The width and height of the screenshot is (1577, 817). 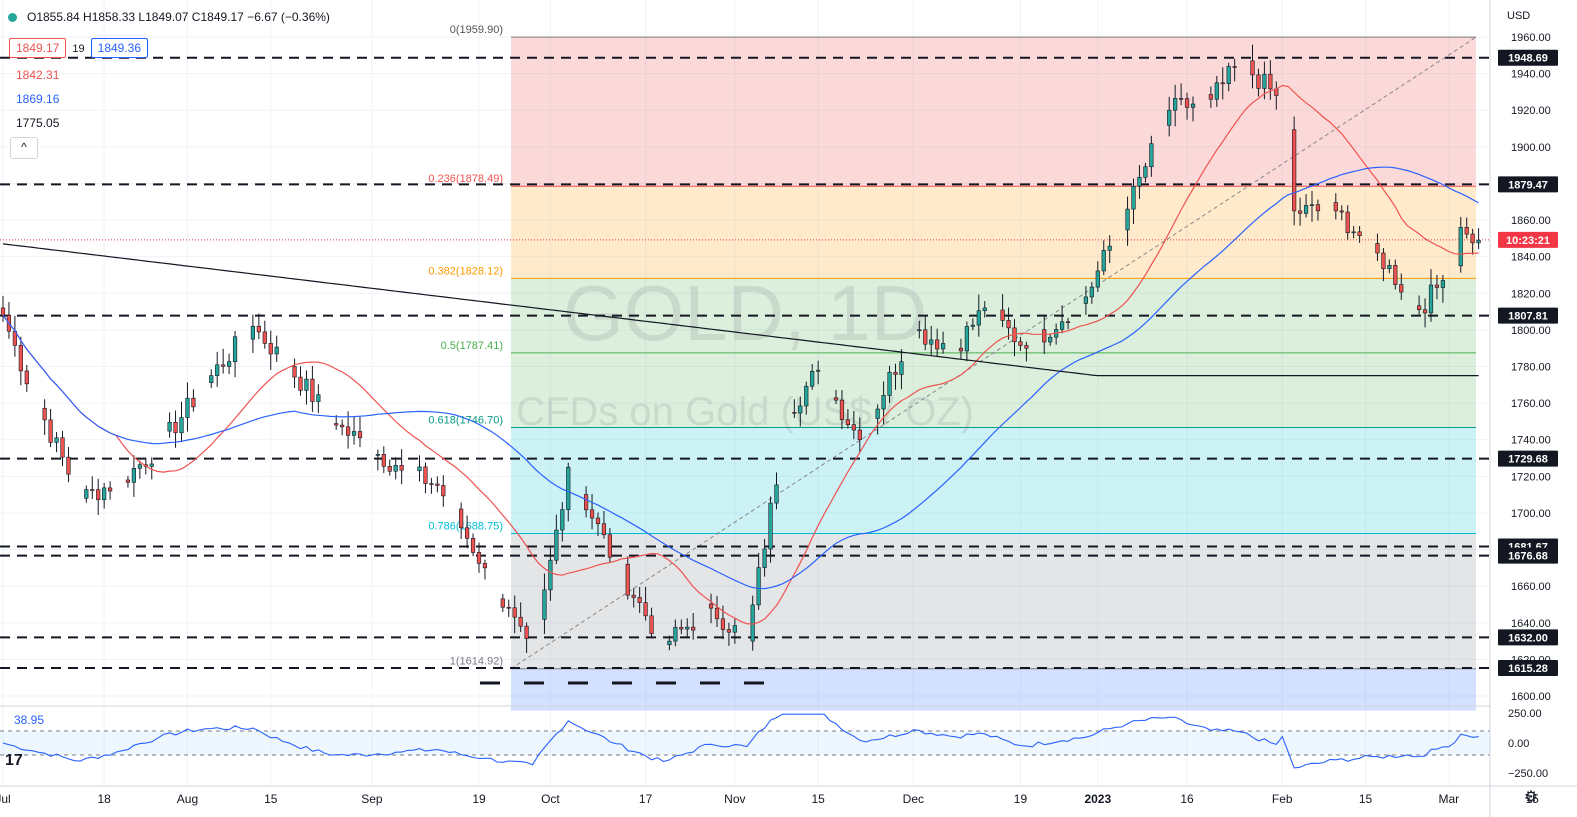 I want to click on price-badge: 1615.28, so click(x=1528, y=668).